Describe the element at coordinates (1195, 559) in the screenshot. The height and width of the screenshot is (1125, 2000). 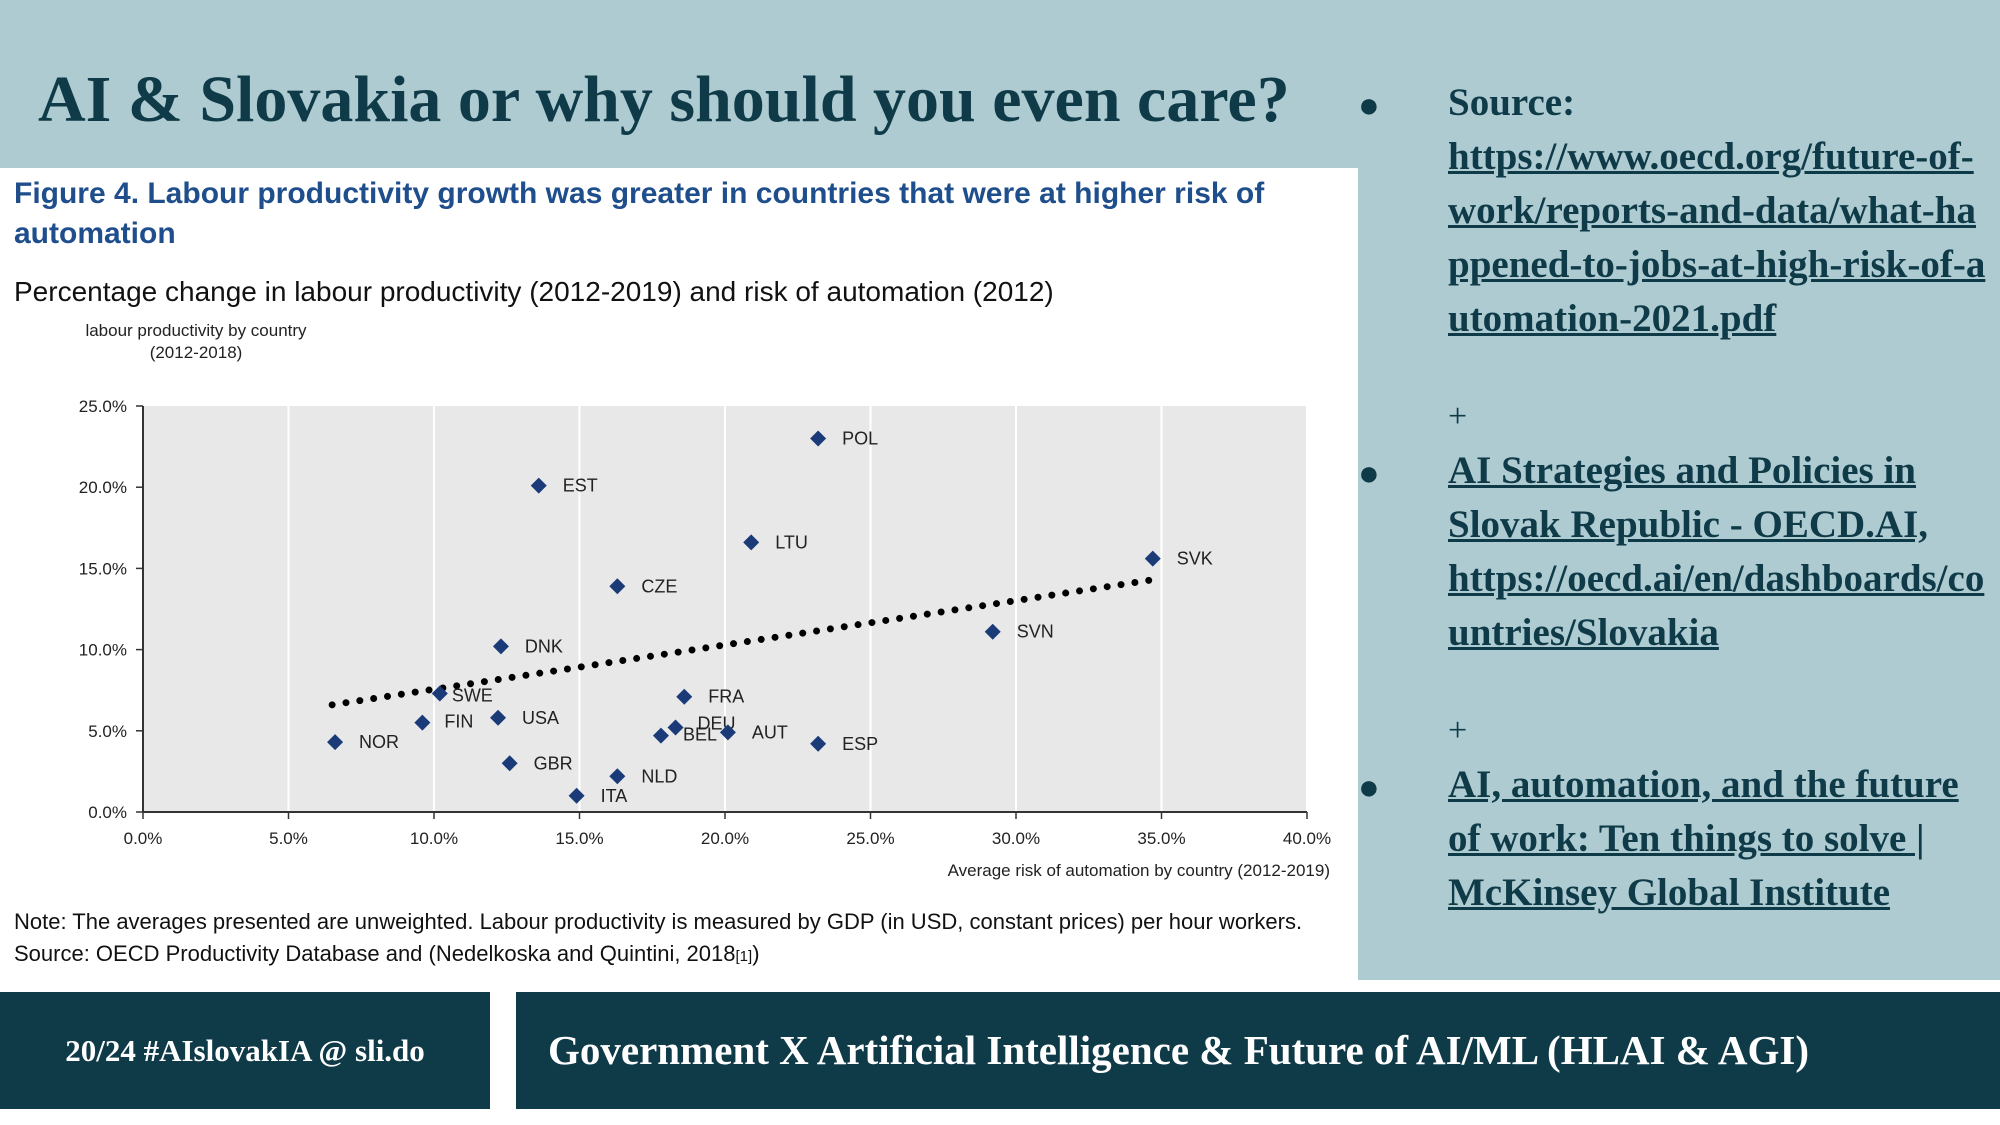
I see `data-label-svk: SVK` at that location.